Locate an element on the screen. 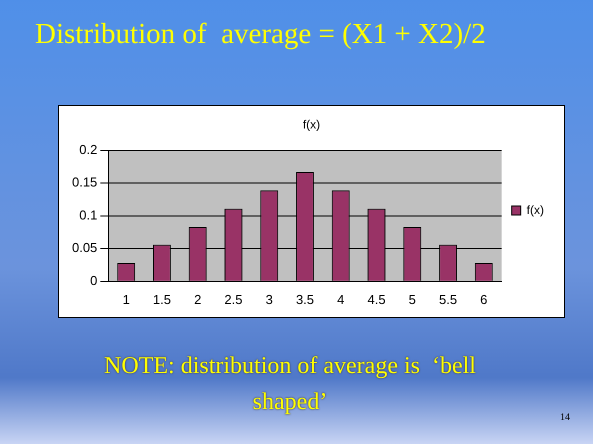 The width and height of the screenshot is (593, 444). x-tick-label: 2 is located at coordinates (198, 299).